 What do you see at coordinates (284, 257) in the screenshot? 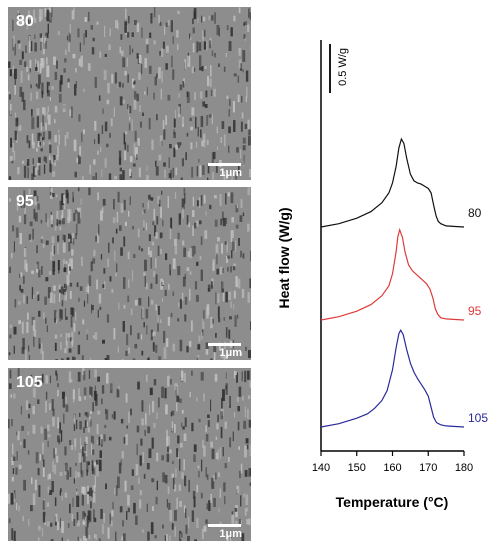
I see `y-axis-label: Heat flow (W/g)` at bounding box center [284, 257].